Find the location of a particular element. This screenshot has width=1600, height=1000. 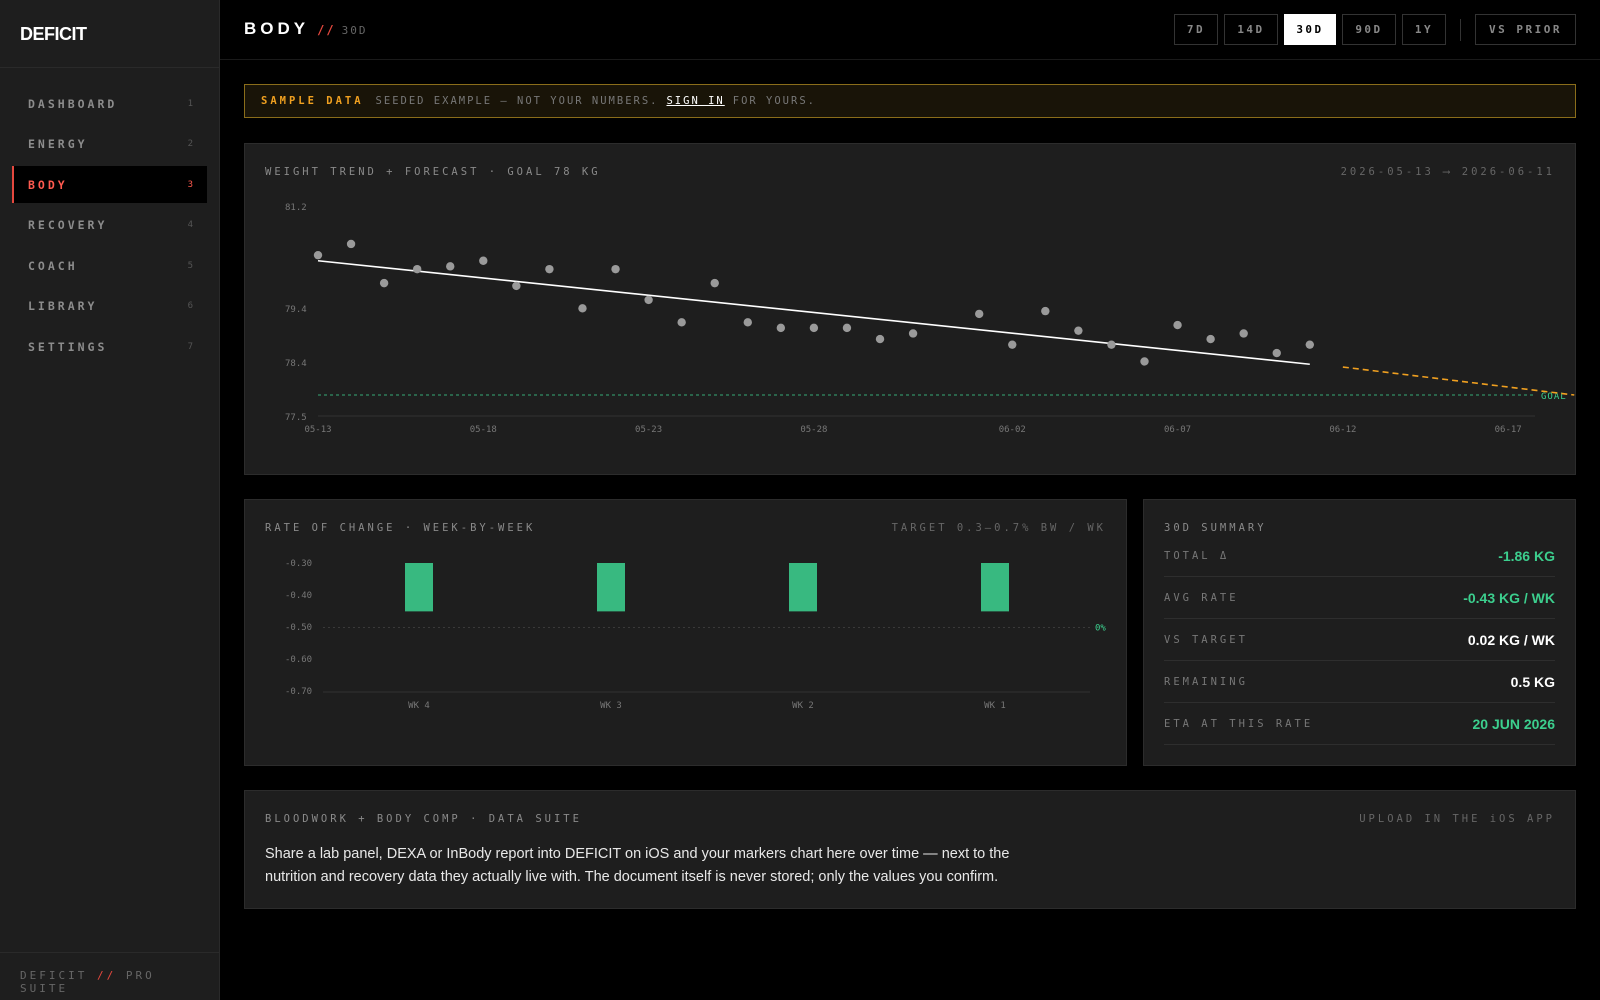

sidebar-item-recovery: RECOVERY 4 is located at coordinates (109, 225).